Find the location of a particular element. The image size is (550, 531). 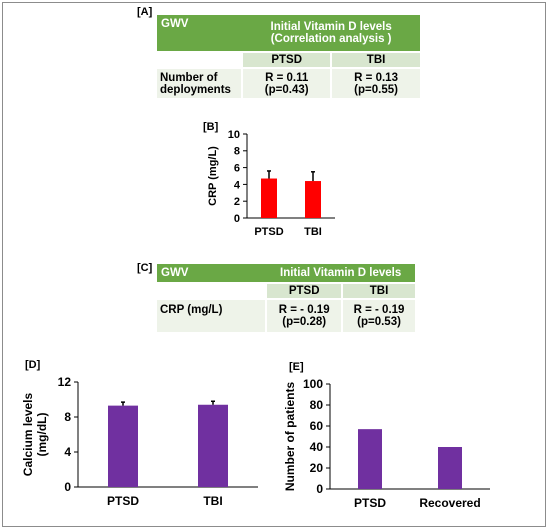

chart-e-y-axis-label: Number of patients is located at coordinates (290, 437).